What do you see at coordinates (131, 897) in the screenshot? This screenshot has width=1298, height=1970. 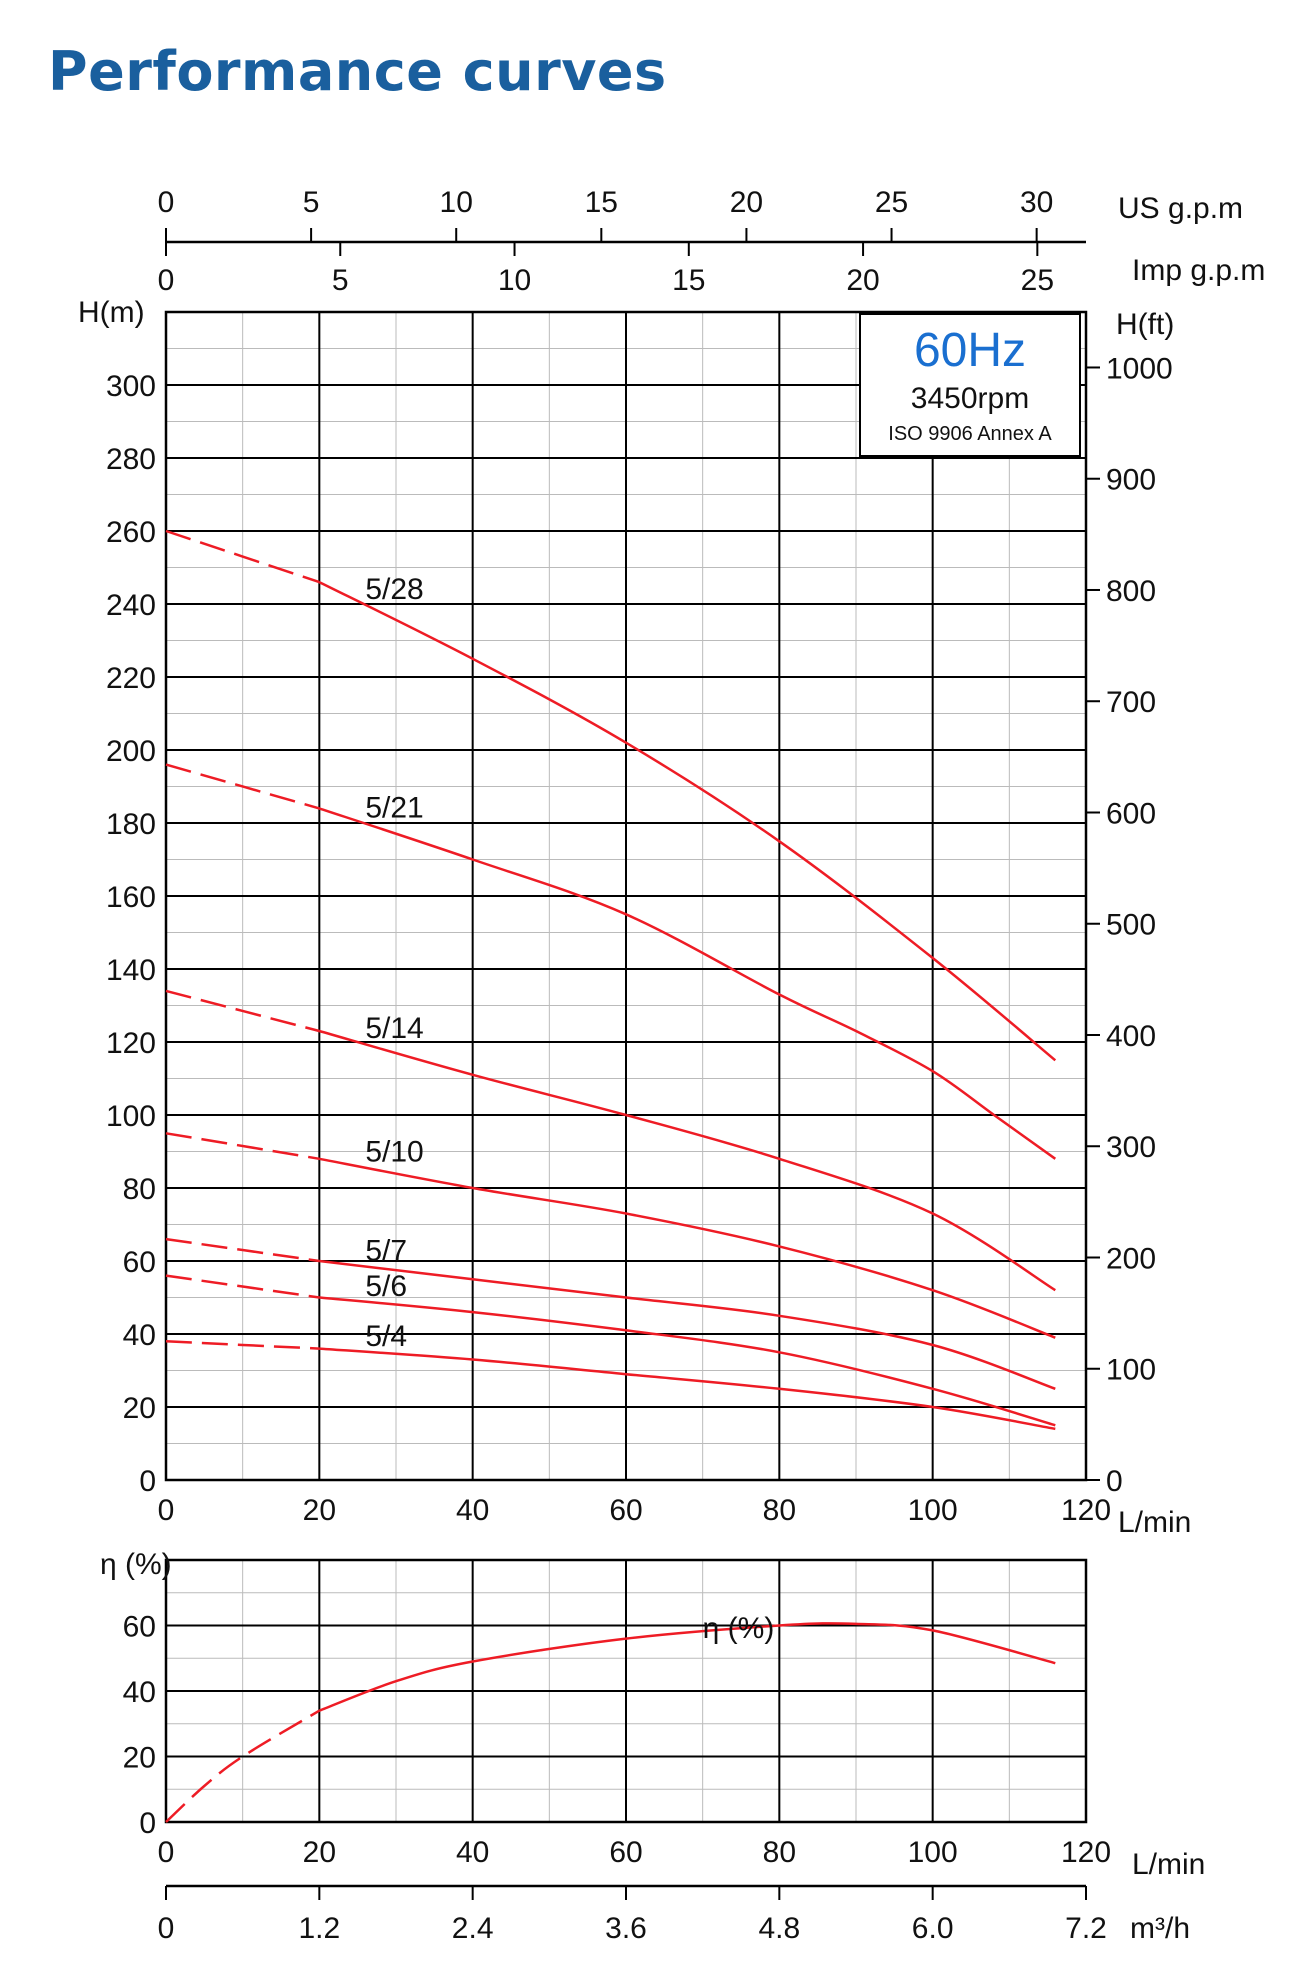 I see `y-tick-label: 160` at bounding box center [131, 897].